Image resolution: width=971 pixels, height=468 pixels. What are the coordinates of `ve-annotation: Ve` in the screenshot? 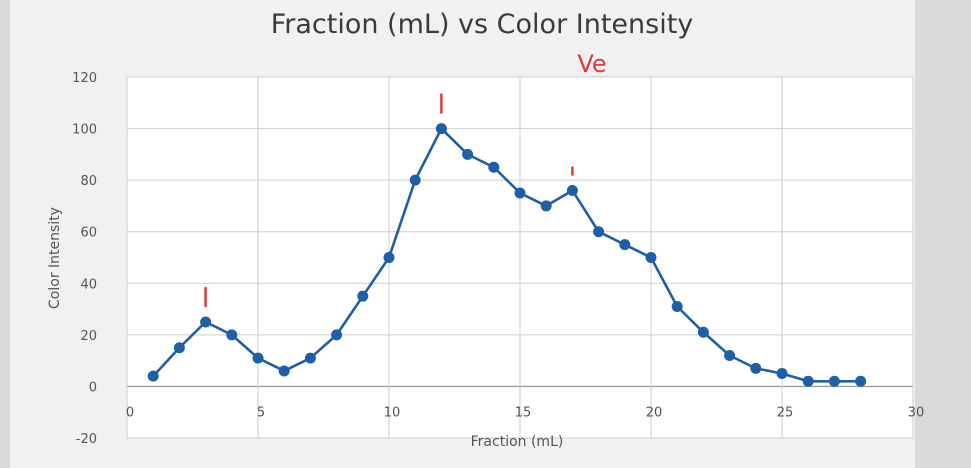 It's located at (591, 64).